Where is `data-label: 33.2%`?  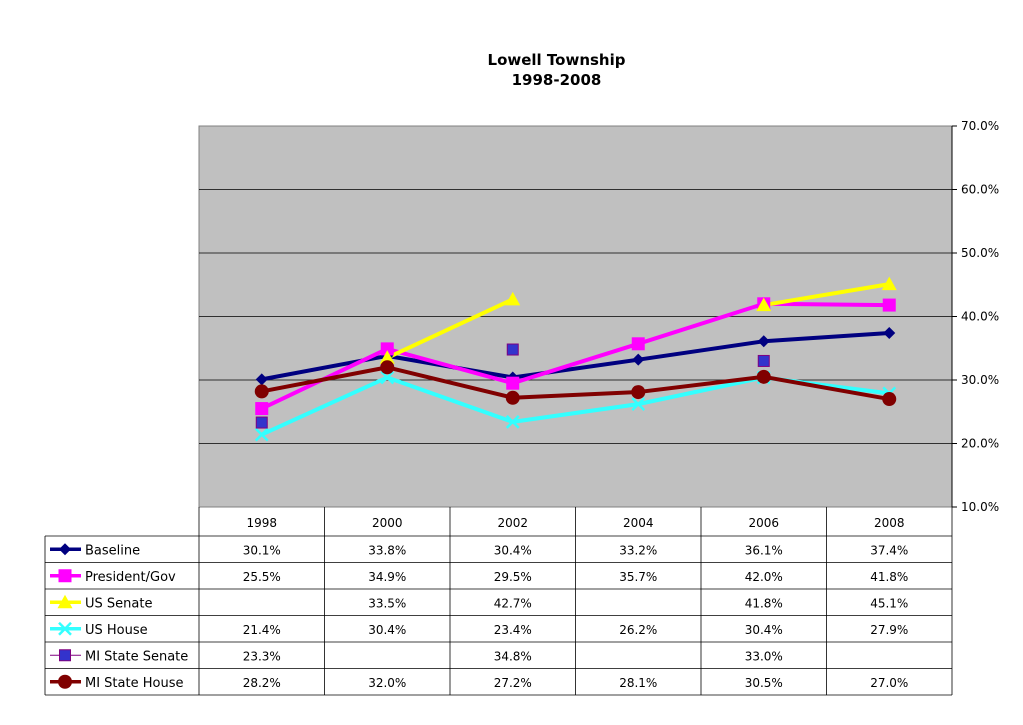 data-label: 33.2% is located at coordinates (638, 550).